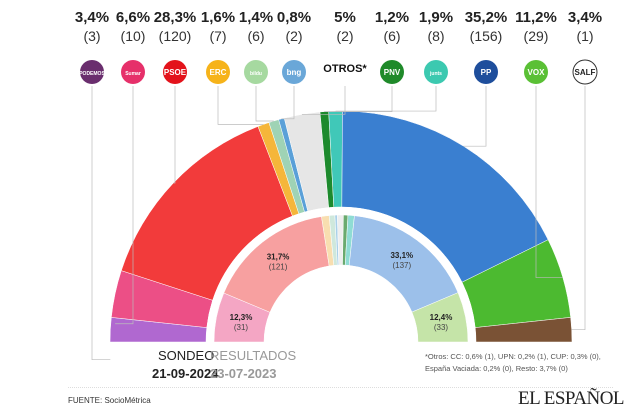  Describe the element at coordinates (185, 373) in the screenshot. I see `date-sondeo: 21-09-2024` at that location.